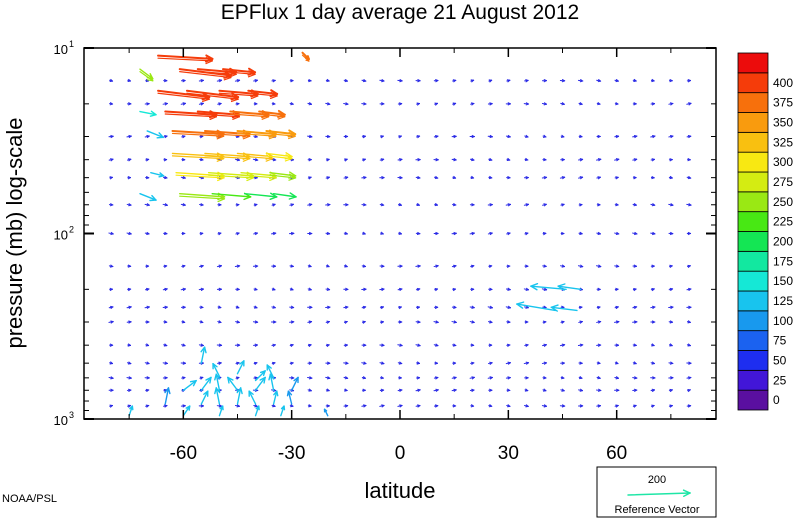  What do you see at coordinates (659, 493) in the screenshot?
I see `reference-arrow-mark` at bounding box center [659, 493].